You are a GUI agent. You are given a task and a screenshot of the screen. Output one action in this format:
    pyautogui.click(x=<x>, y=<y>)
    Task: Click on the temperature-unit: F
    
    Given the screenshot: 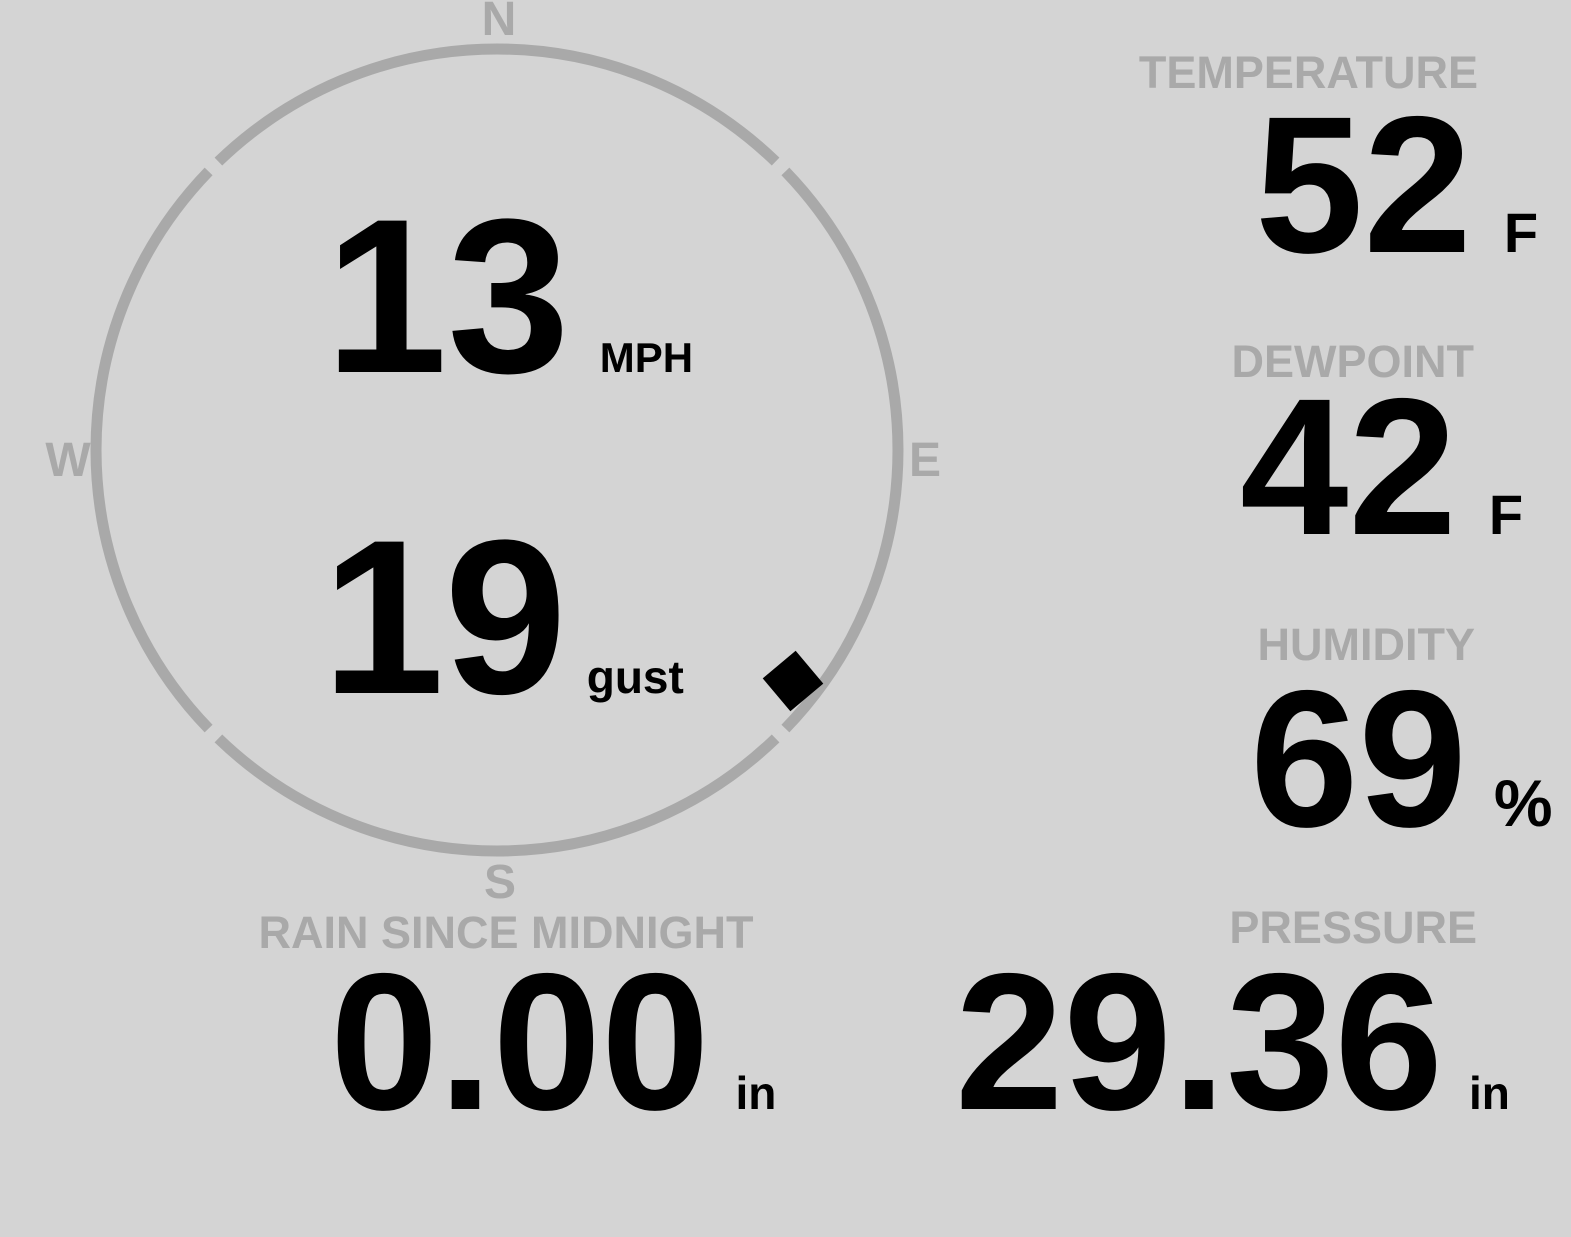 What is the action you would take?
    pyautogui.click(x=1521, y=232)
    